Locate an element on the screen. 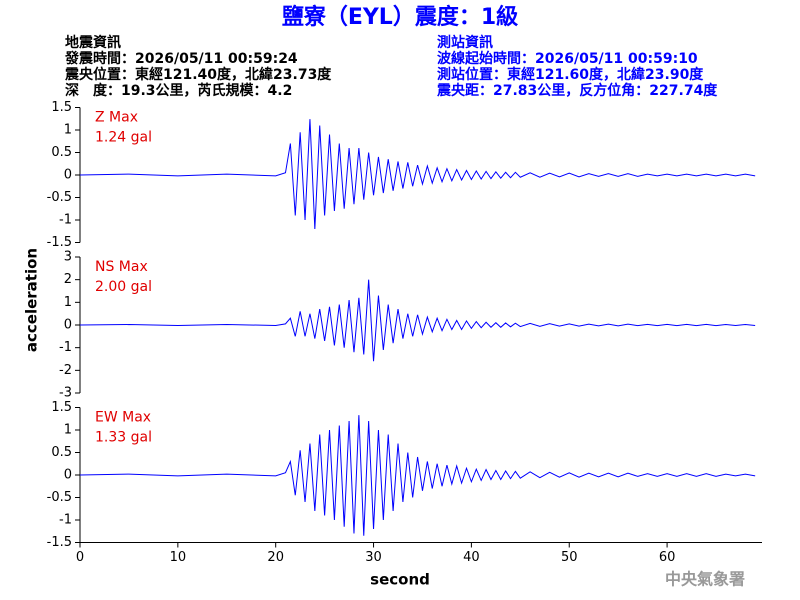 The height and width of the screenshot is (600, 800). info-line: 測站位置：東經121.60度，北緯23.90度 is located at coordinates (570, 74).